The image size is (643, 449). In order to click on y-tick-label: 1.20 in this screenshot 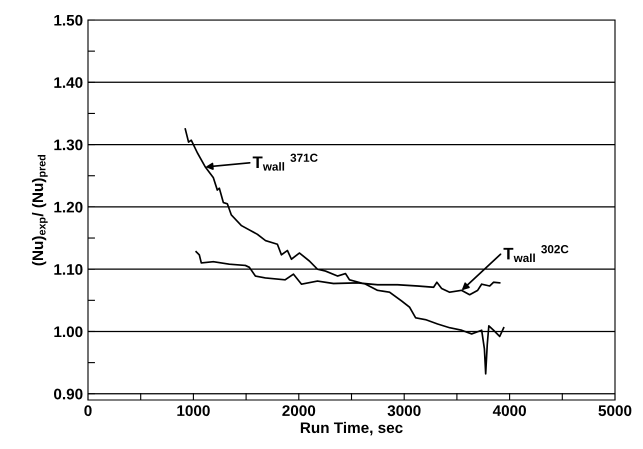, I will do `click(68, 207)`.